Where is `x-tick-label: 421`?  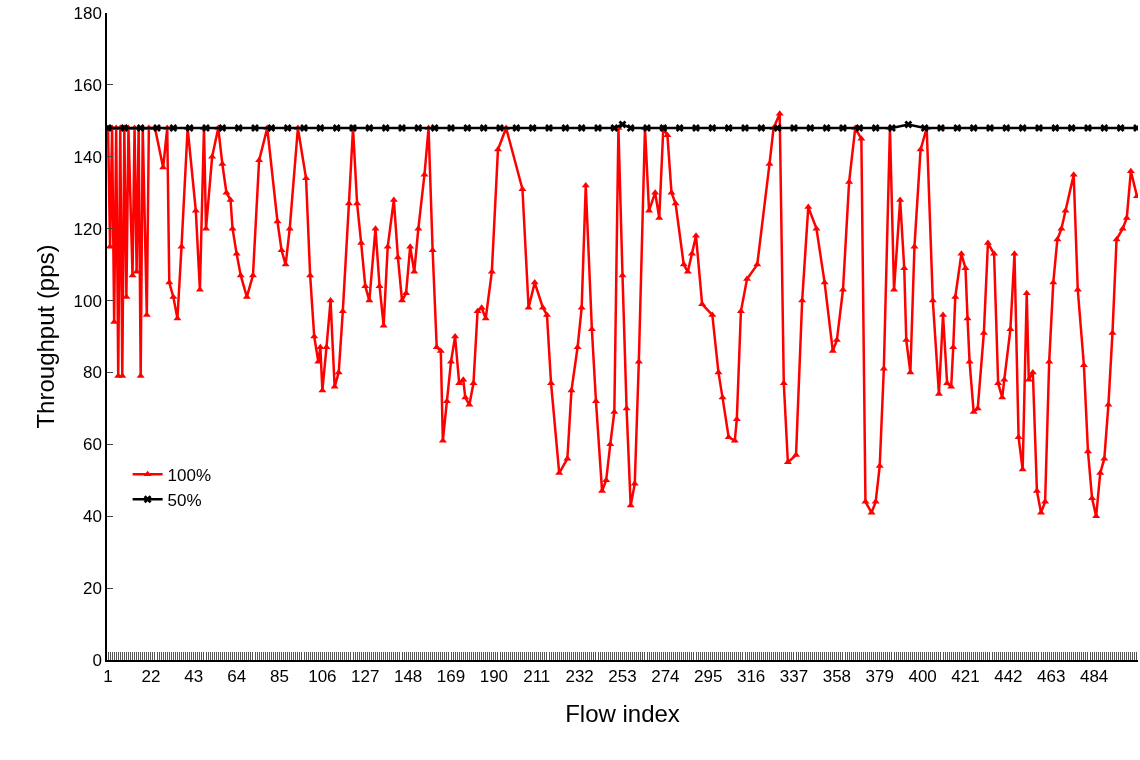 x-tick-label: 421 is located at coordinates (965, 677).